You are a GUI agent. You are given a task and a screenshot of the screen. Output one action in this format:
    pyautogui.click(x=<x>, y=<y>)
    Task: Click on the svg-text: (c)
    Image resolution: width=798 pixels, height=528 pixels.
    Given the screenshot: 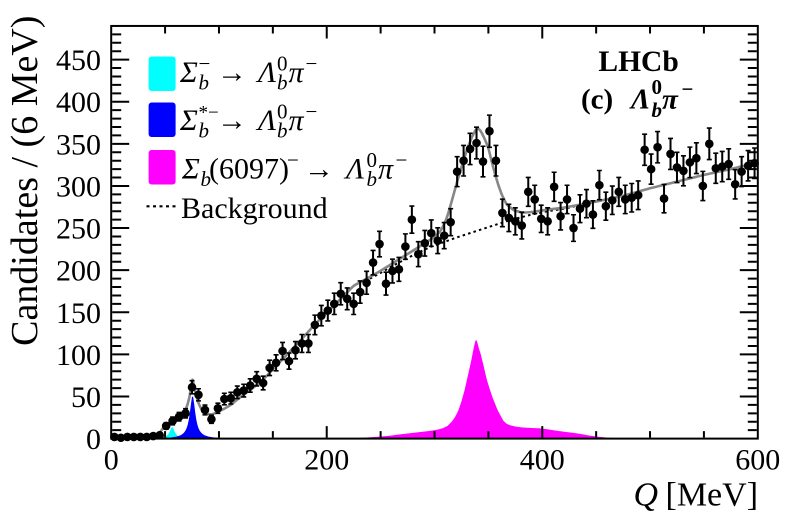 What is the action you would take?
    pyautogui.click(x=597, y=100)
    